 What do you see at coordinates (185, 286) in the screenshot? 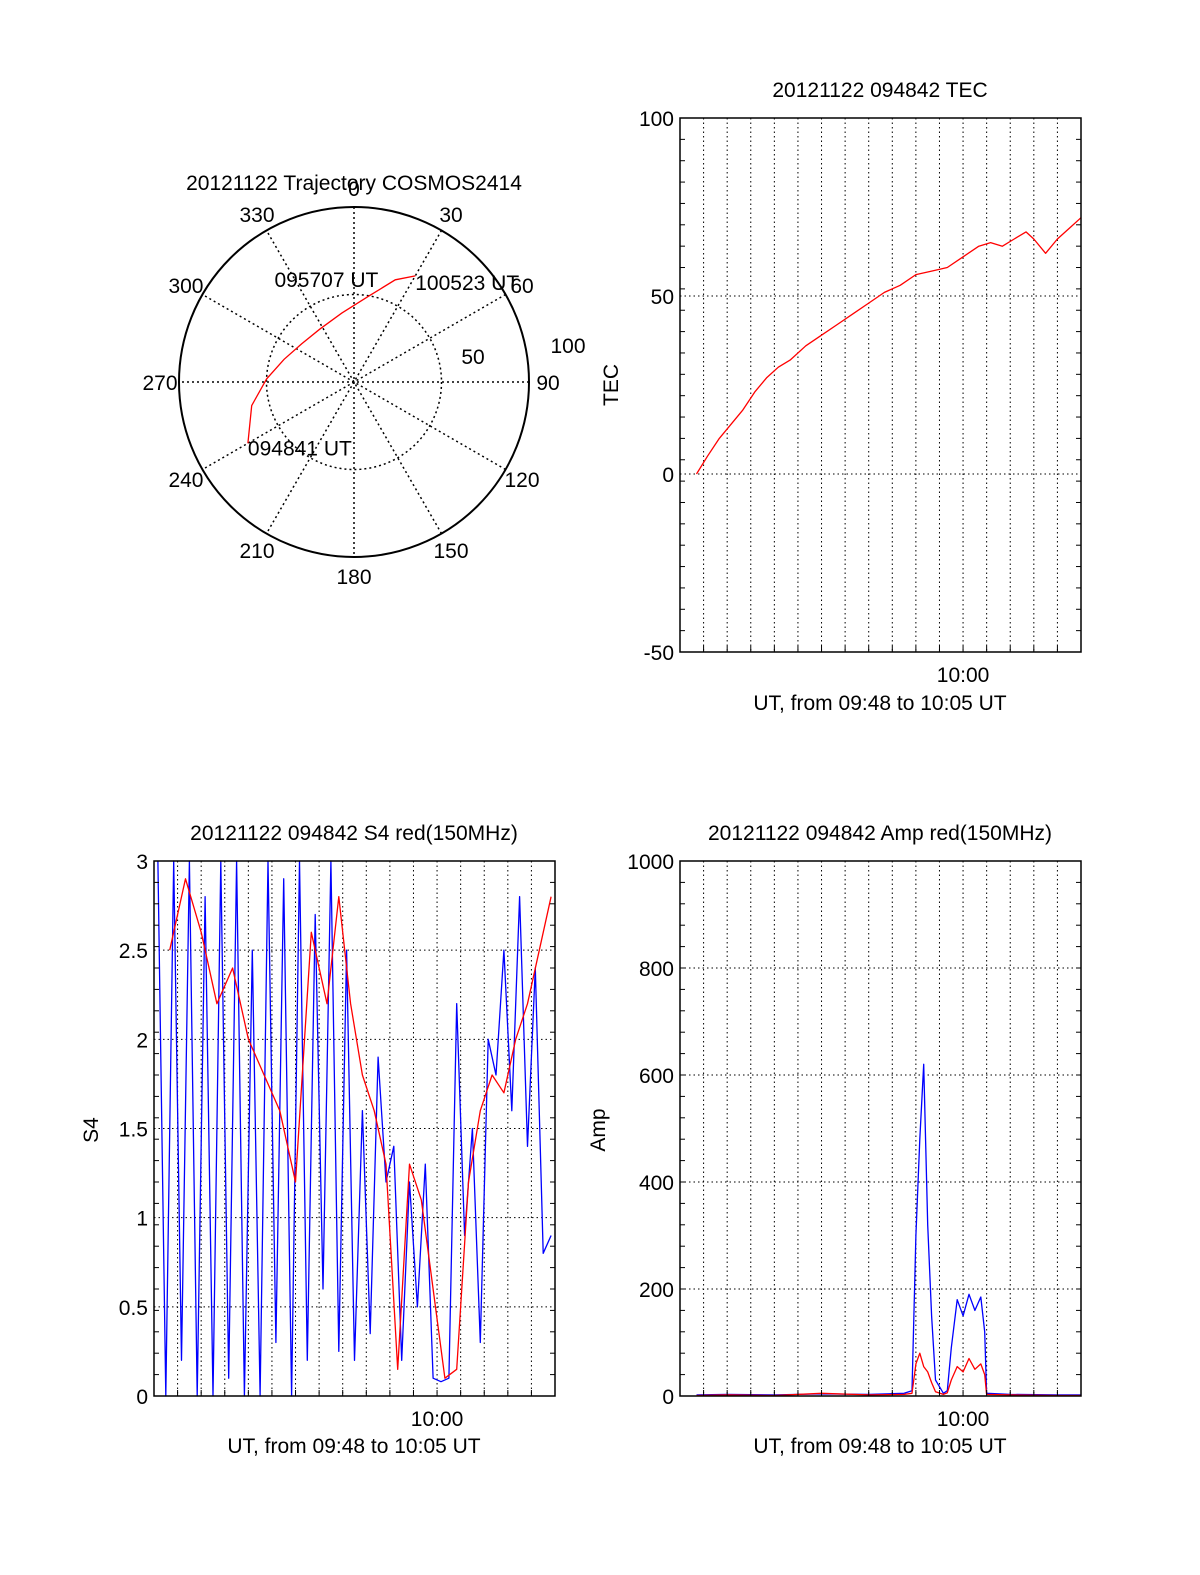
I see `polar-azimuth-label: 300` at bounding box center [185, 286].